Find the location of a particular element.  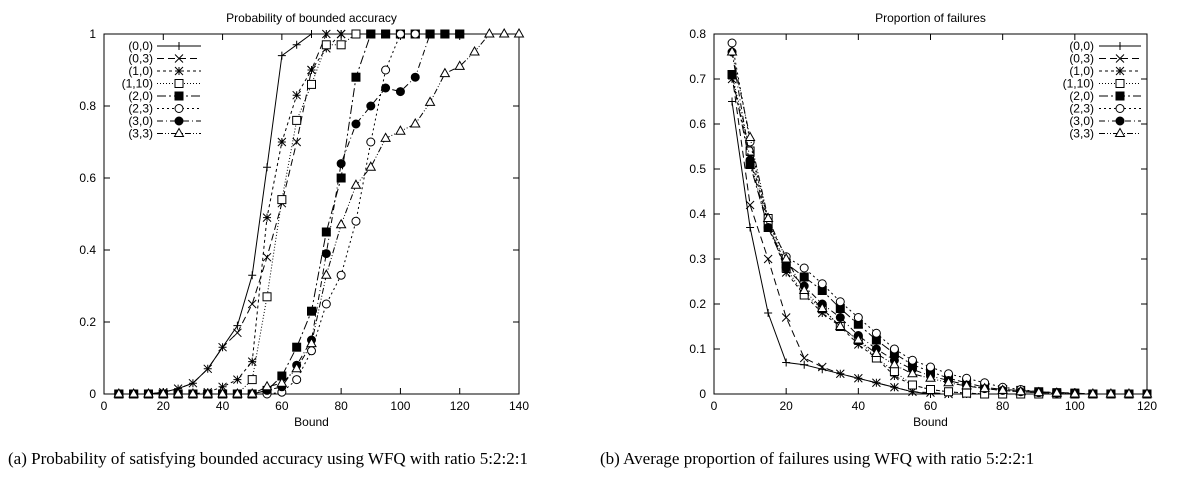

chart1-x-axis-label: Bound is located at coordinates (311, 422).